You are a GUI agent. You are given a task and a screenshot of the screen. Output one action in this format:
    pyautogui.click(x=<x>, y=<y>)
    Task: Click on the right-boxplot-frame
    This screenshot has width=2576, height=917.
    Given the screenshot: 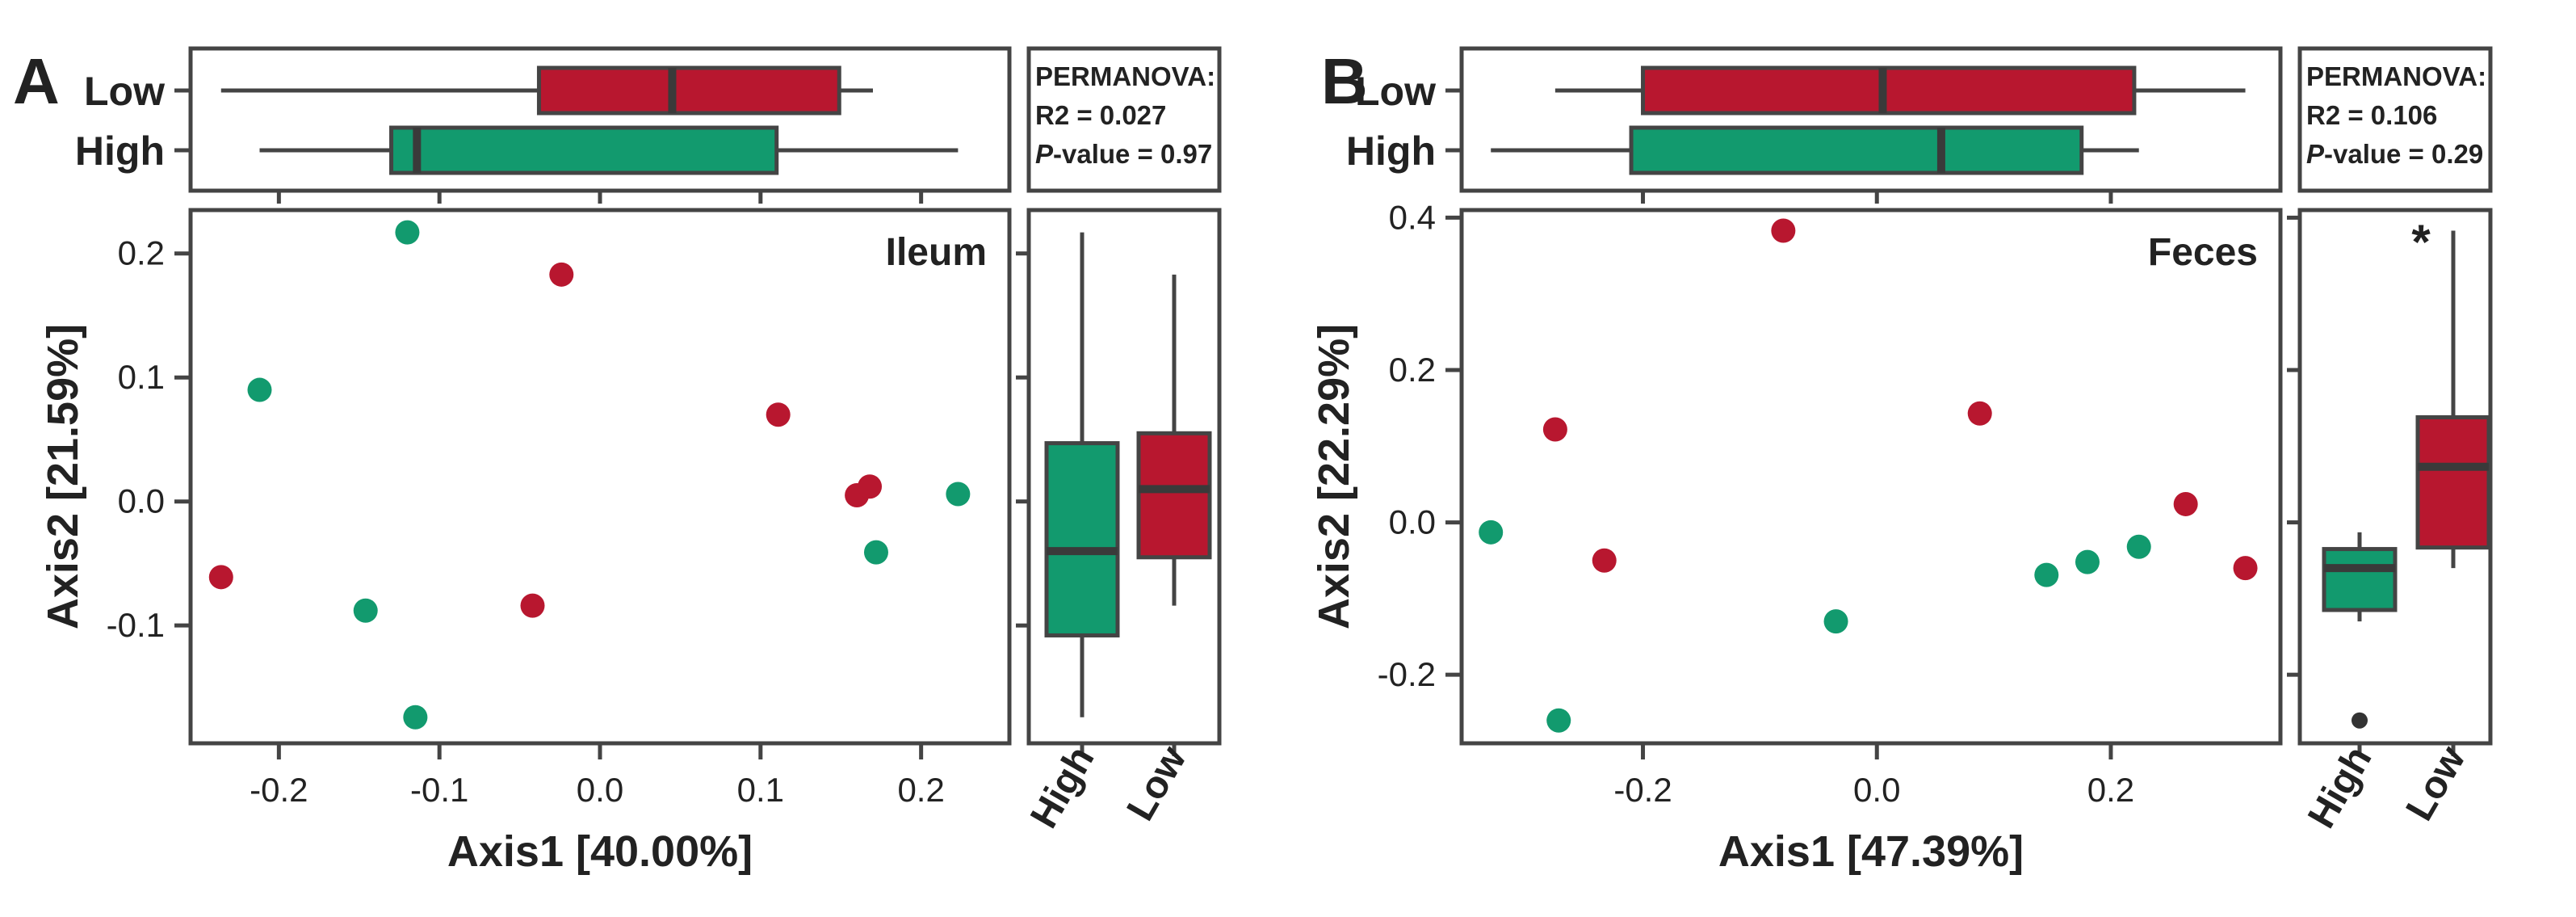 What is the action you would take?
    pyautogui.click(x=1124, y=477)
    